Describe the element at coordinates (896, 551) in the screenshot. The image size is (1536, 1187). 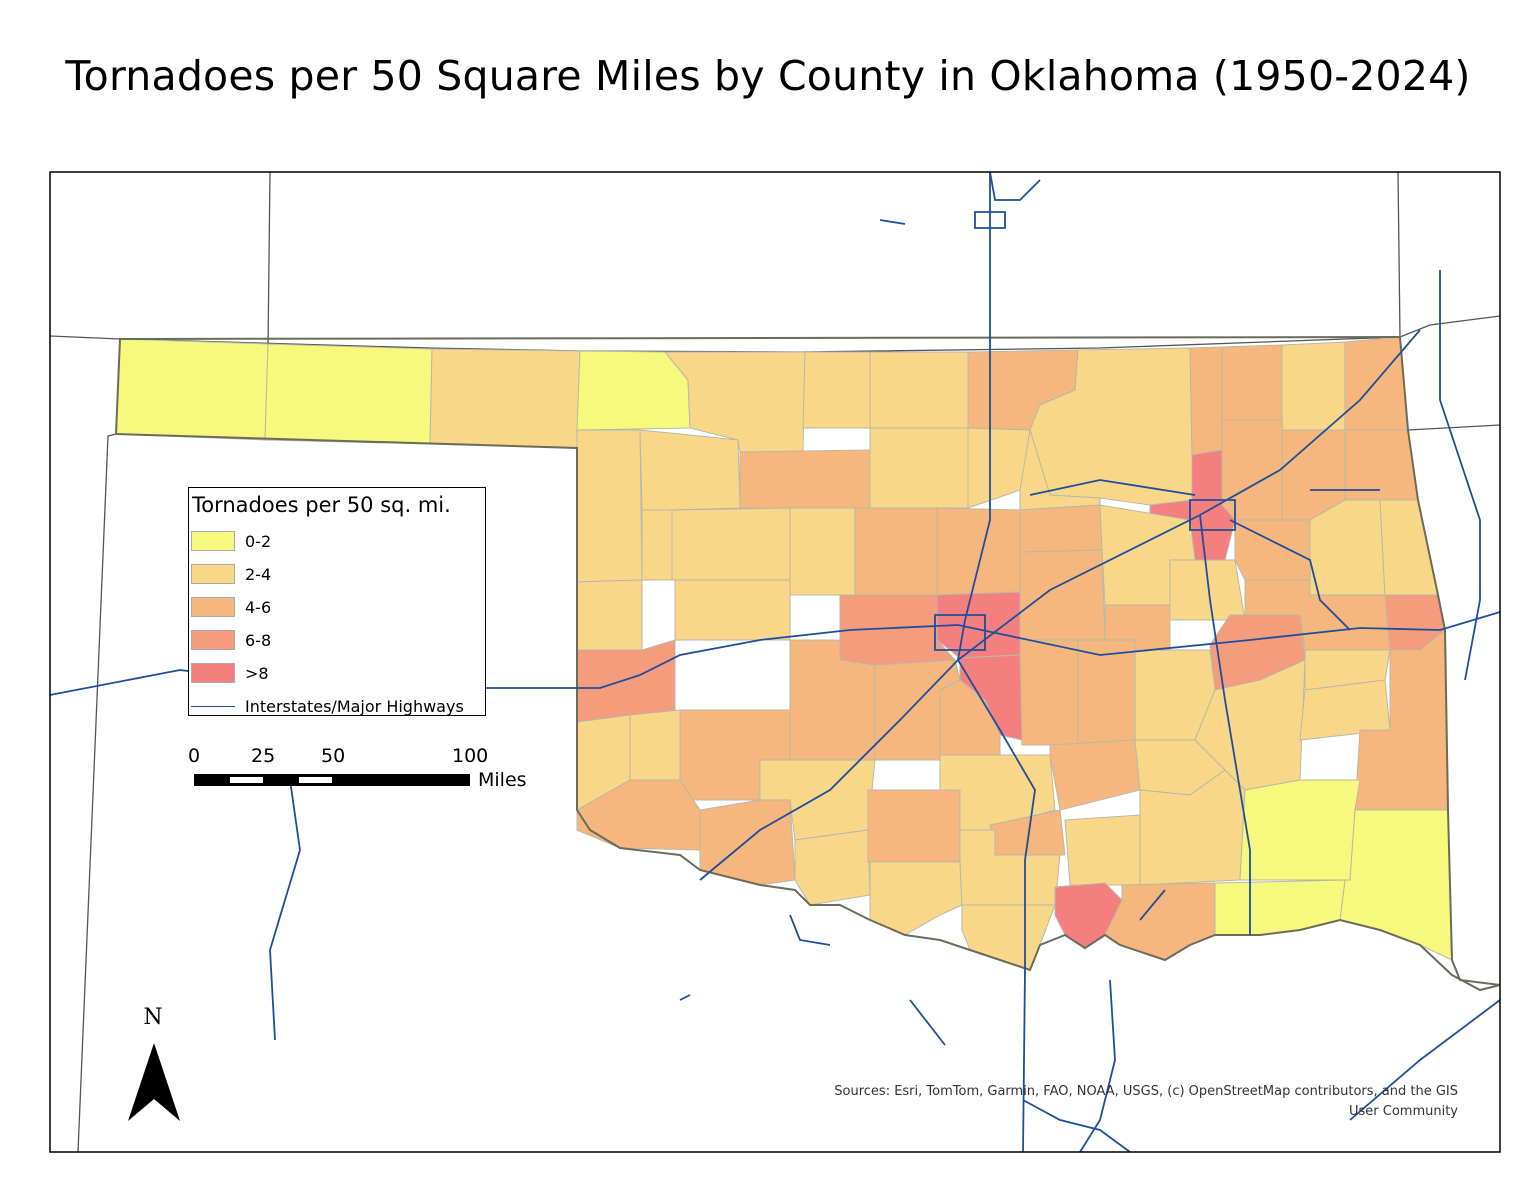
I see `county-kingfisher` at that location.